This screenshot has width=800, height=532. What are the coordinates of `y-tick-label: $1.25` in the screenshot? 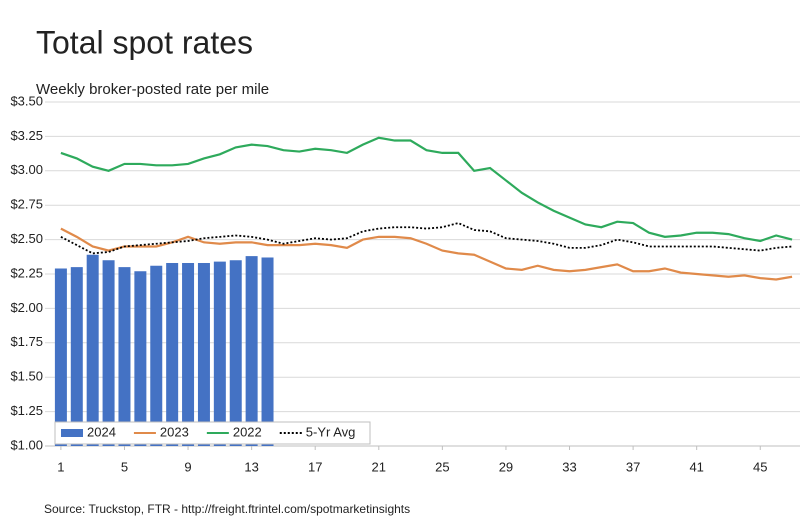 It's located at (26, 410).